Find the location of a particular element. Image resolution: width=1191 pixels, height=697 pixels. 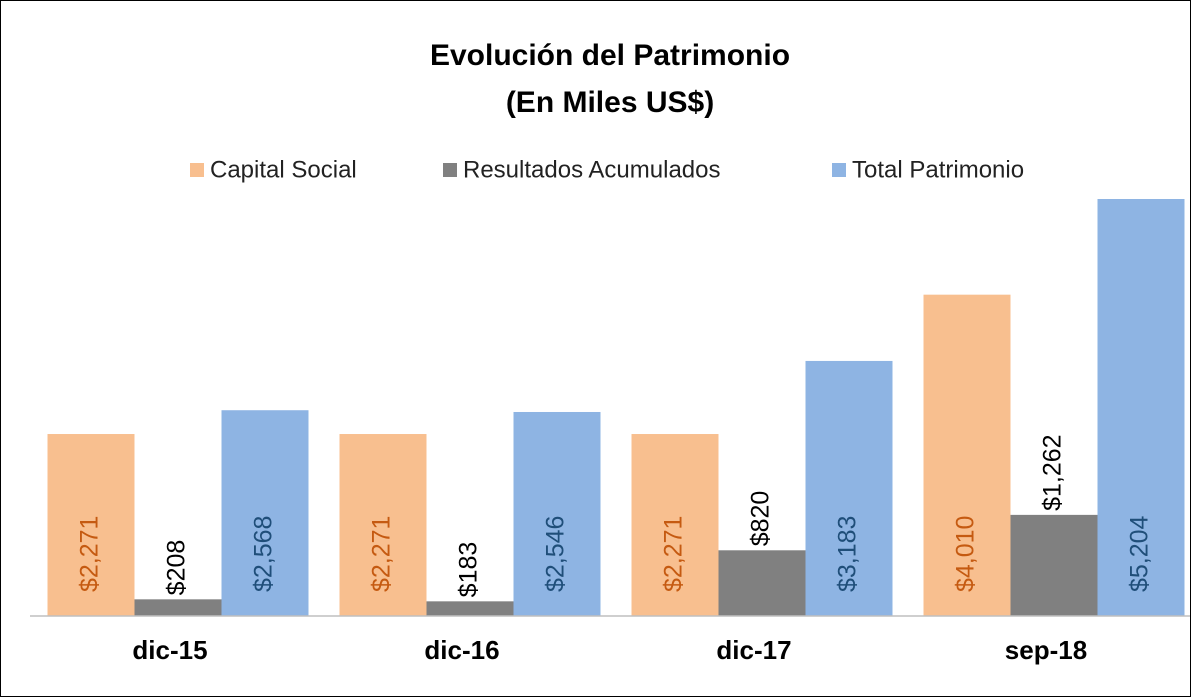

legend-label: Total Patrimonio is located at coordinates (938, 169).